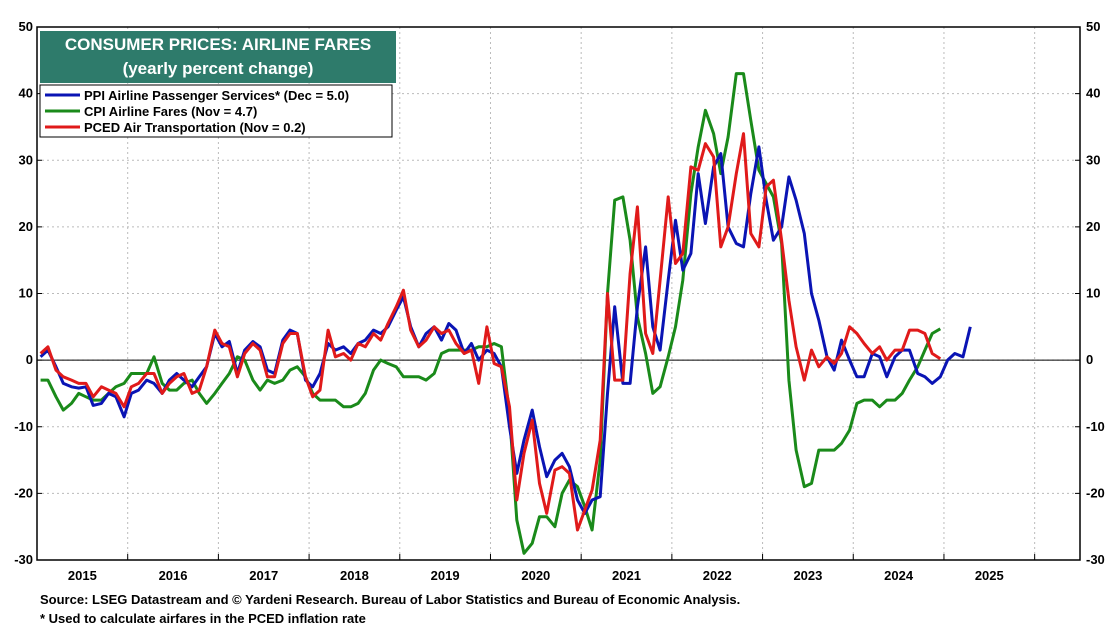 This screenshot has height=630, width=1120. I want to click on legend-label-cpi: CPI Airline Fares (Nov = 4.7), so click(170, 111).